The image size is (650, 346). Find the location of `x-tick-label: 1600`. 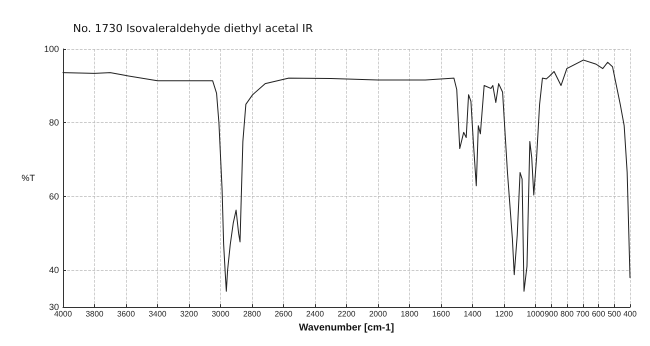

x-tick-label: 1600 is located at coordinates (441, 314).